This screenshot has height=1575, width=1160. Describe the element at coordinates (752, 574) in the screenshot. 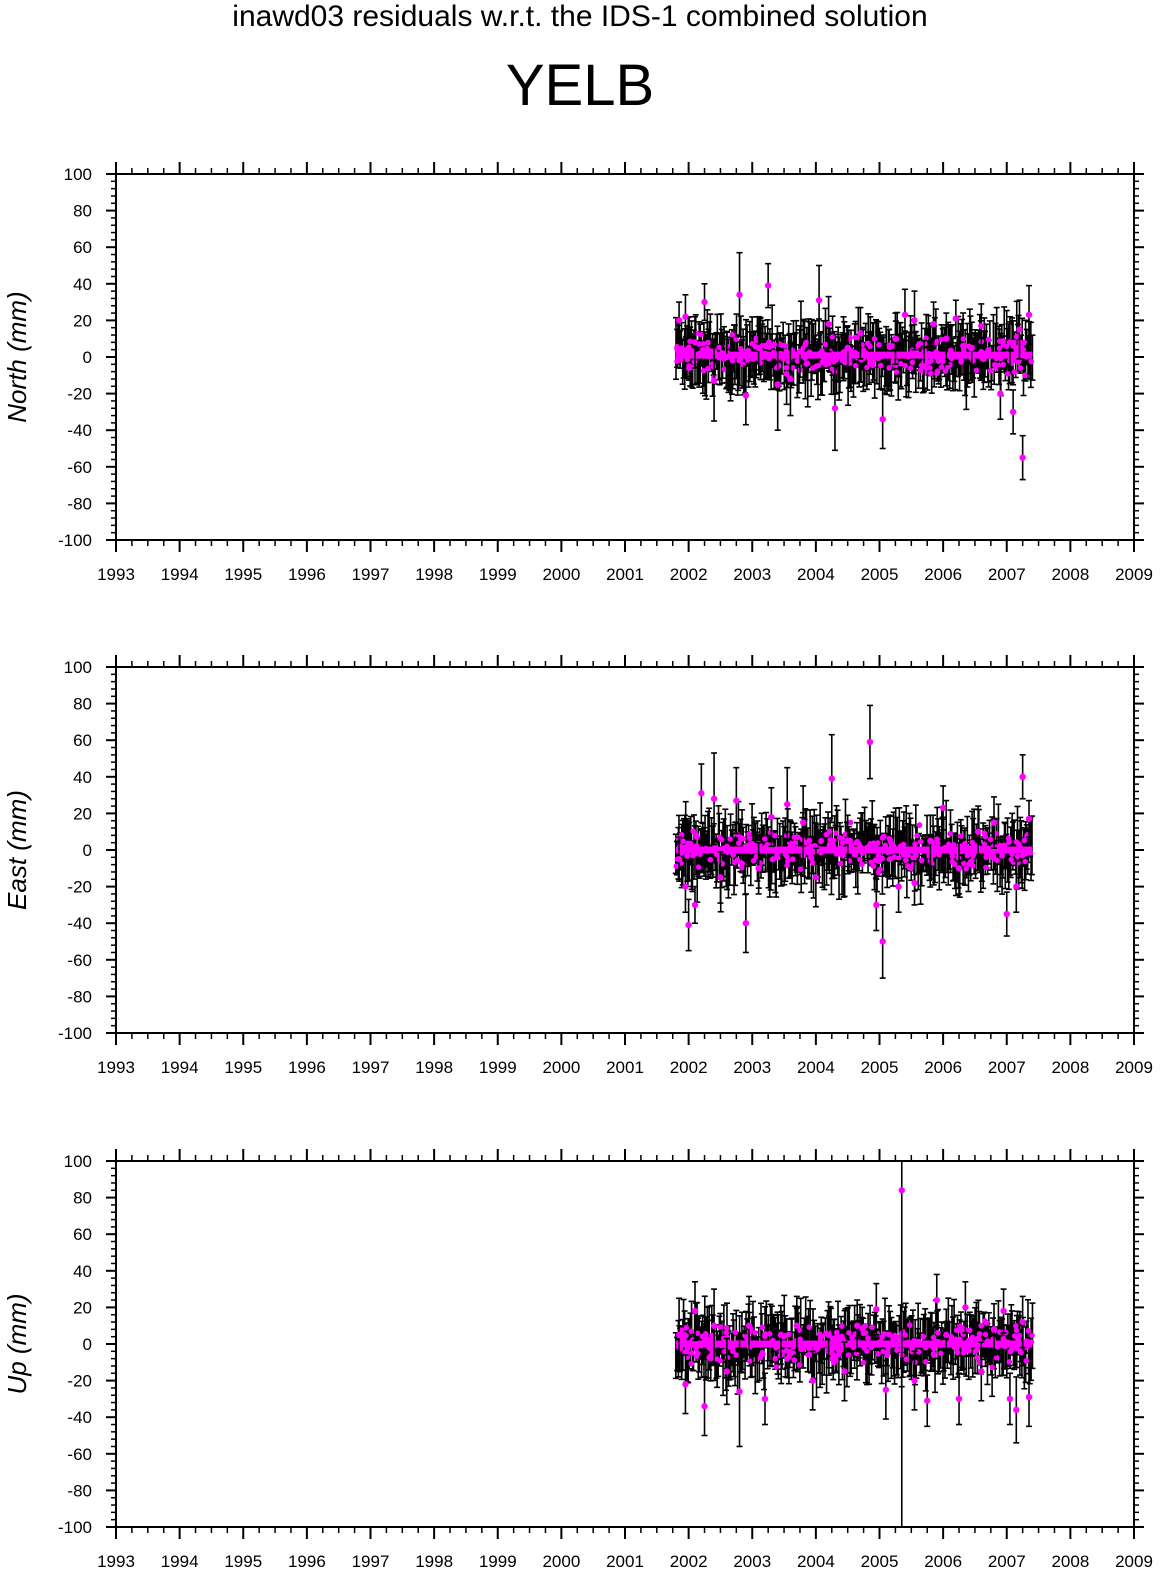

I see `x-tick-label: 2003` at that location.